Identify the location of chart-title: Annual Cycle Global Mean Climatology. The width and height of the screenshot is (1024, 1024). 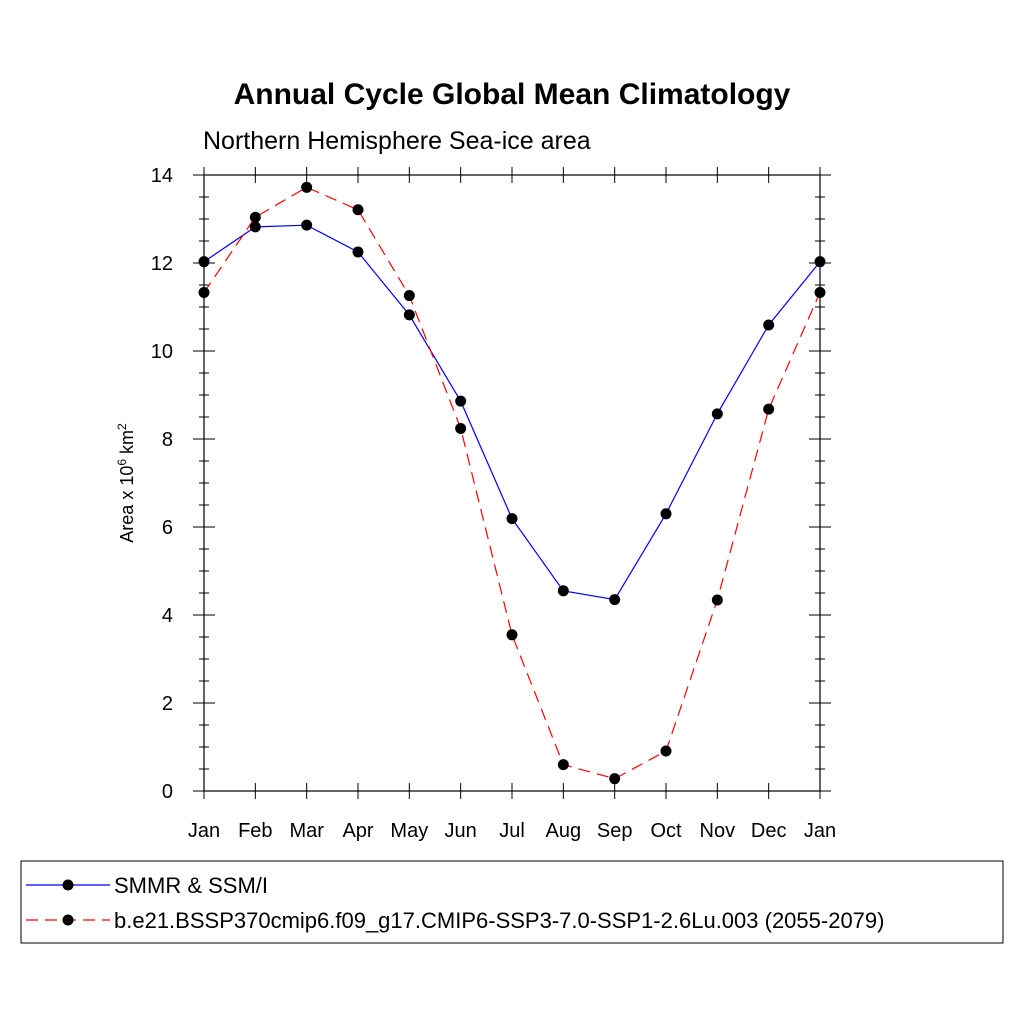
(512, 94).